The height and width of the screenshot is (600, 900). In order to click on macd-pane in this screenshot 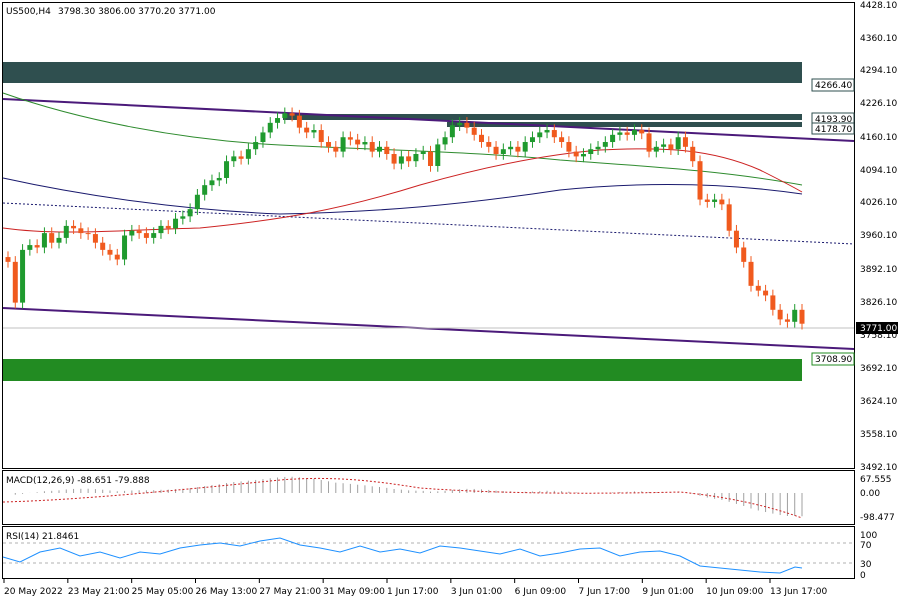, I will do `click(428, 497)`.